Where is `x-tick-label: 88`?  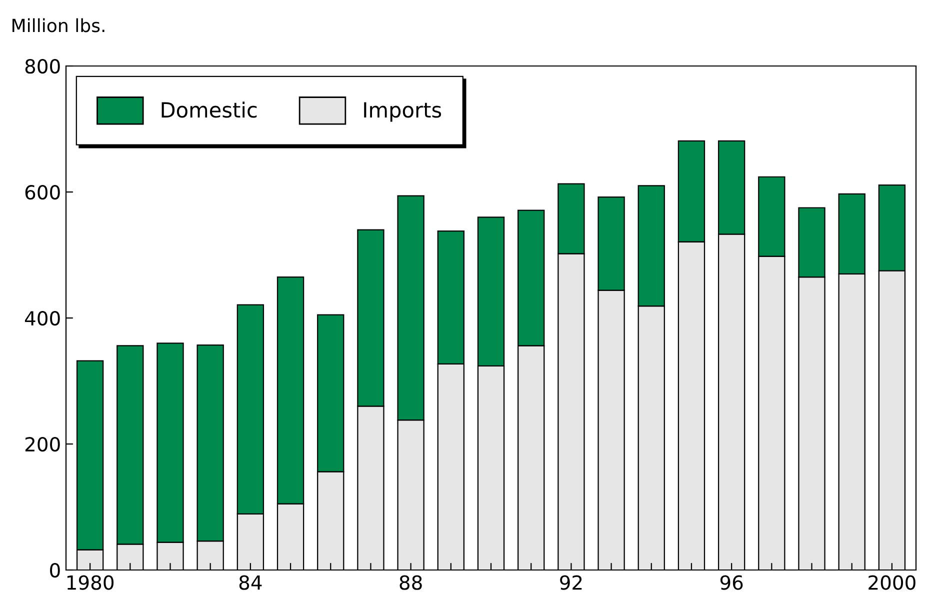
x-tick-label: 88 is located at coordinates (411, 582).